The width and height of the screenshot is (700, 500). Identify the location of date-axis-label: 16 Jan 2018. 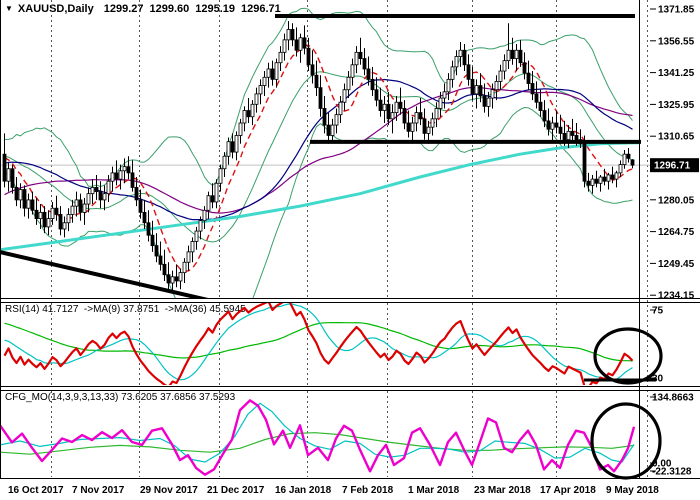
(303, 490).